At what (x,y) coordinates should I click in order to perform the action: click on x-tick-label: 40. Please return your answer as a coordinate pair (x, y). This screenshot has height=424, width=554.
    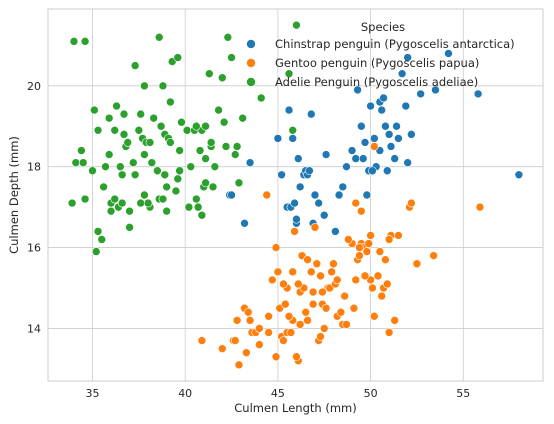
    Looking at the image, I should click on (185, 393).